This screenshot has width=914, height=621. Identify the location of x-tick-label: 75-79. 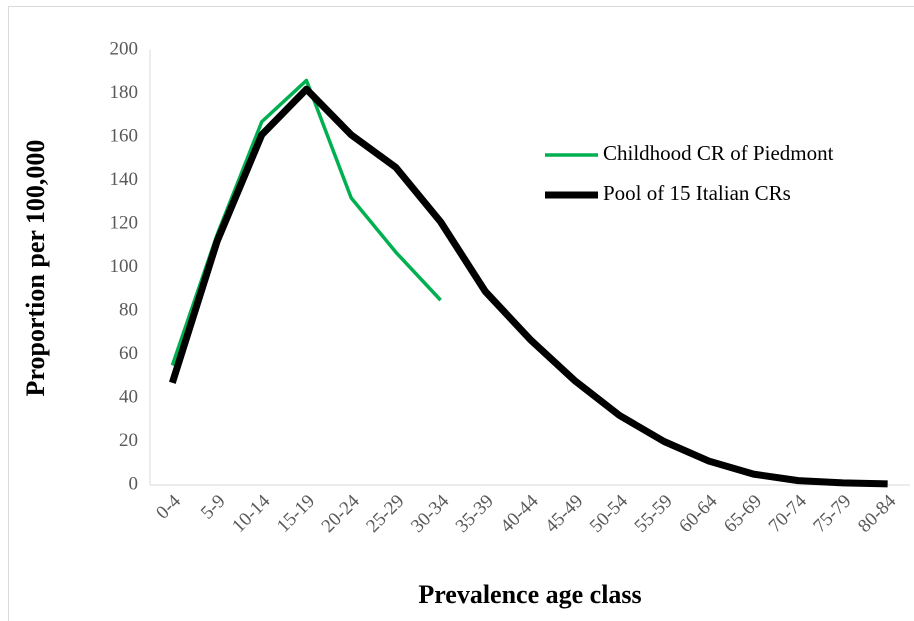
(832, 514).